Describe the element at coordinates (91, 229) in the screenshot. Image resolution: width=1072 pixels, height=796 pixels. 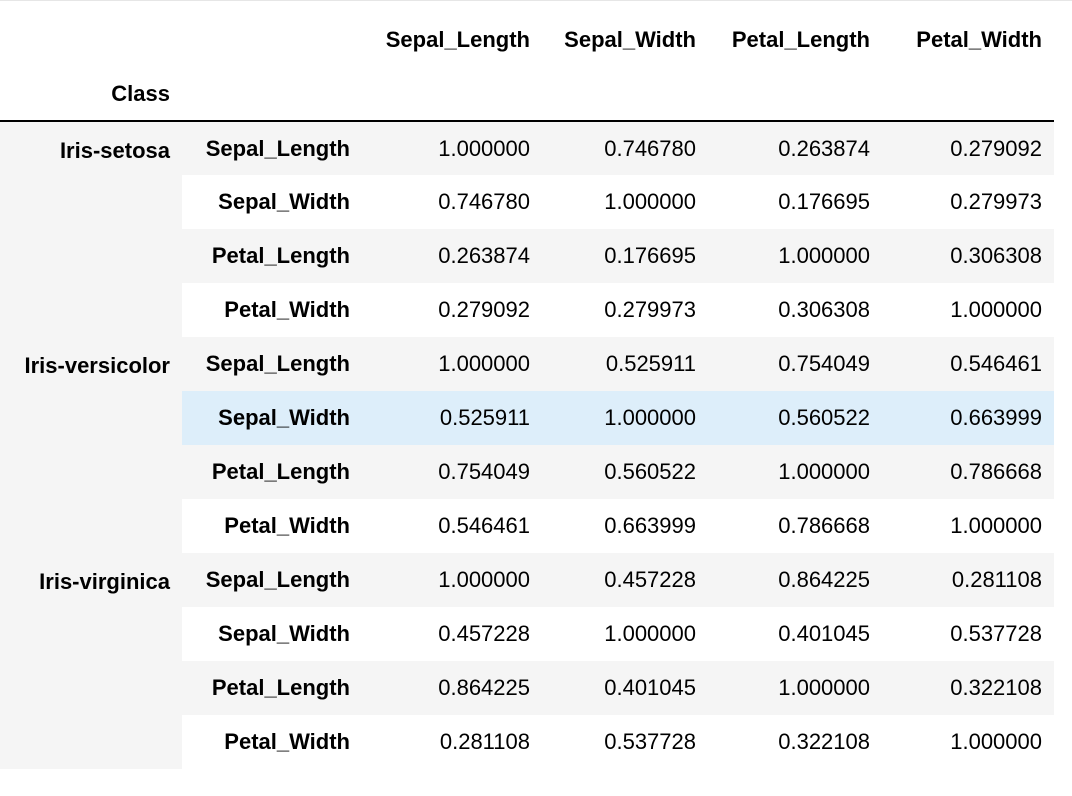
I see `group-label: Iris-setosa` at that location.